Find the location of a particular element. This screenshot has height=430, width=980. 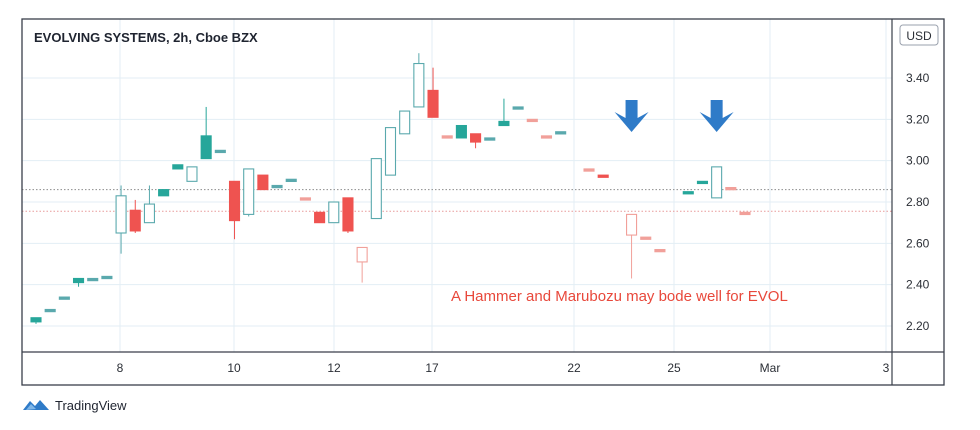

currency-unit-box: USD is located at coordinates (919, 35).